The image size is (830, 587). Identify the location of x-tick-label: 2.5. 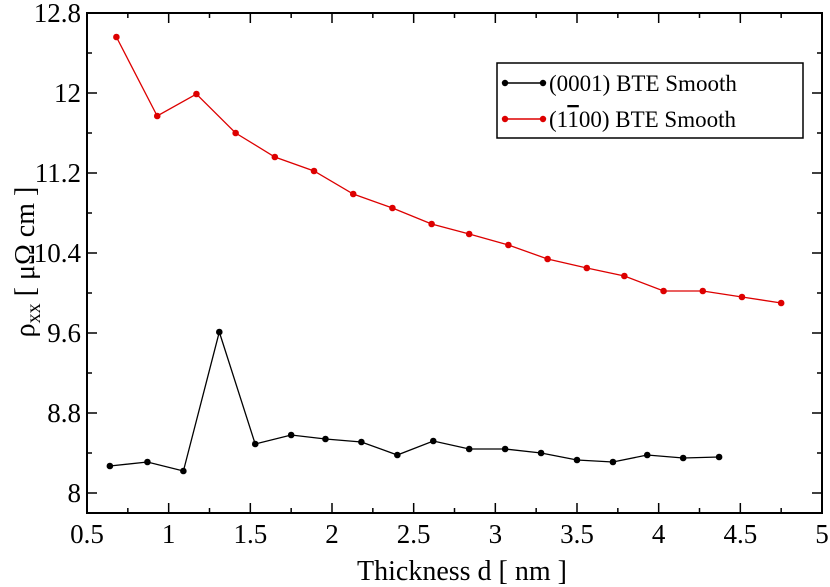
(414, 534).